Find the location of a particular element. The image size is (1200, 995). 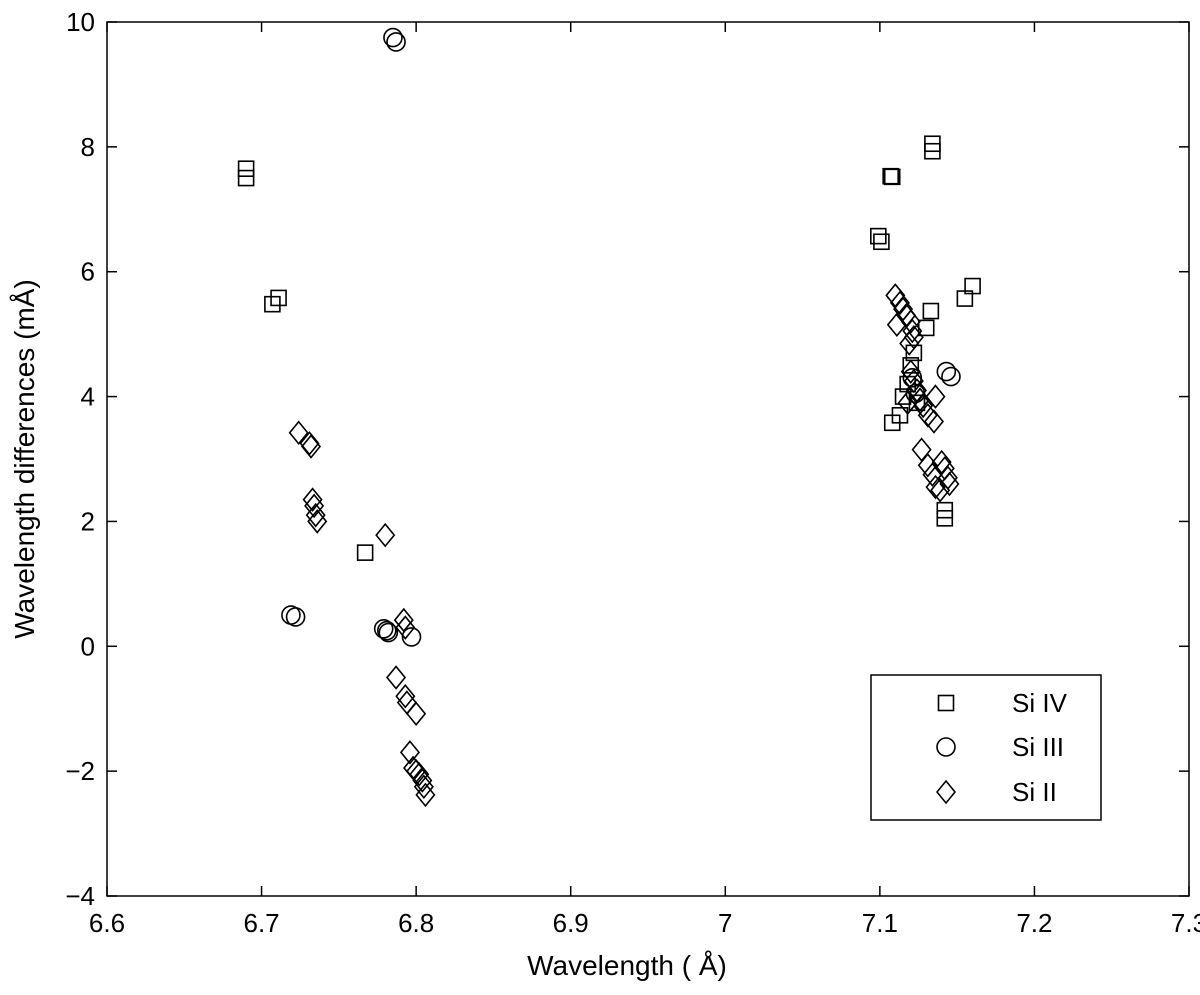

legend-box is located at coordinates (986, 747).